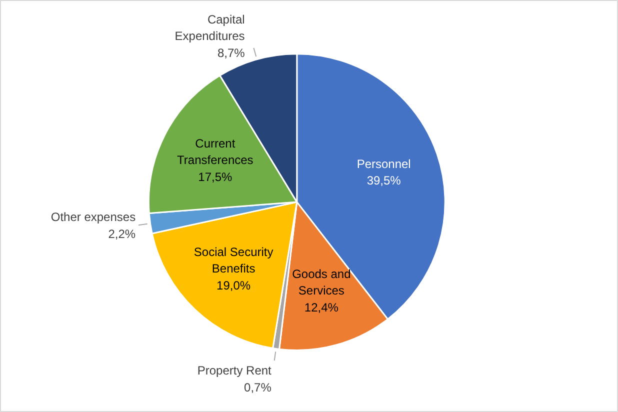 Image resolution: width=618 pixels, height=412 pixels. What do you see at coordinates (215, 152) in the screenshot?
I see `slice-label: Current Transferences` at bounding box center [215, 152].